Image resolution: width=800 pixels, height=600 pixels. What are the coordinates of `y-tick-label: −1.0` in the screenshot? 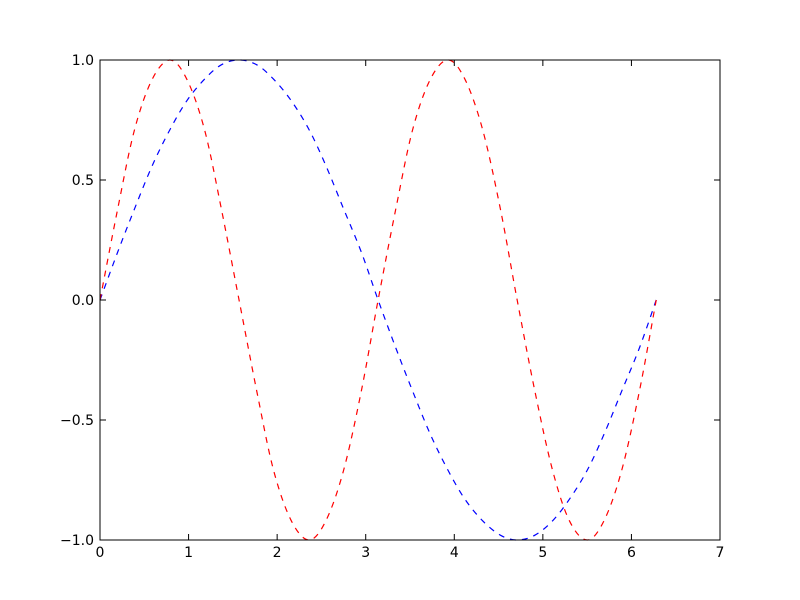 It's located at (77, 541).